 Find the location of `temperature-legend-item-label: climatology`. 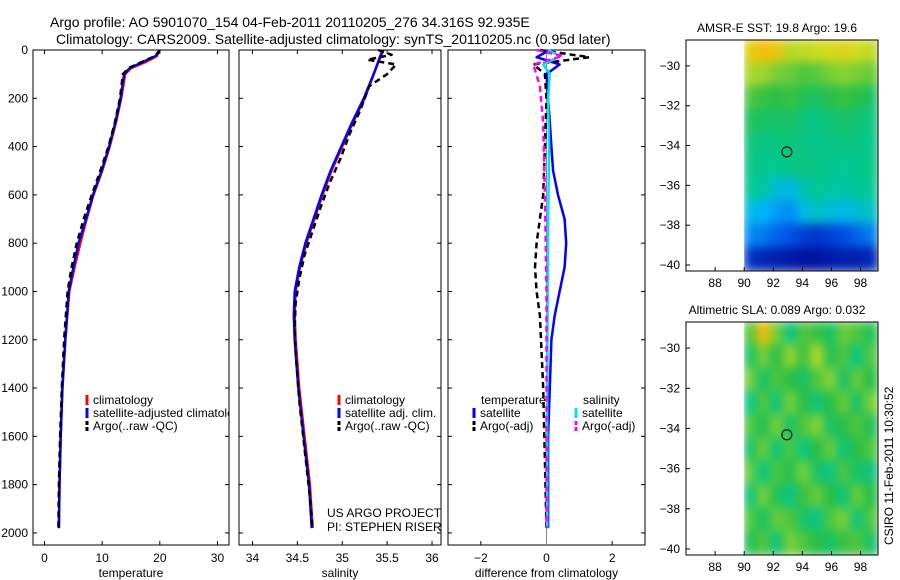

temperature-legend-item-label: climatology is located at coordinates (123, 400).